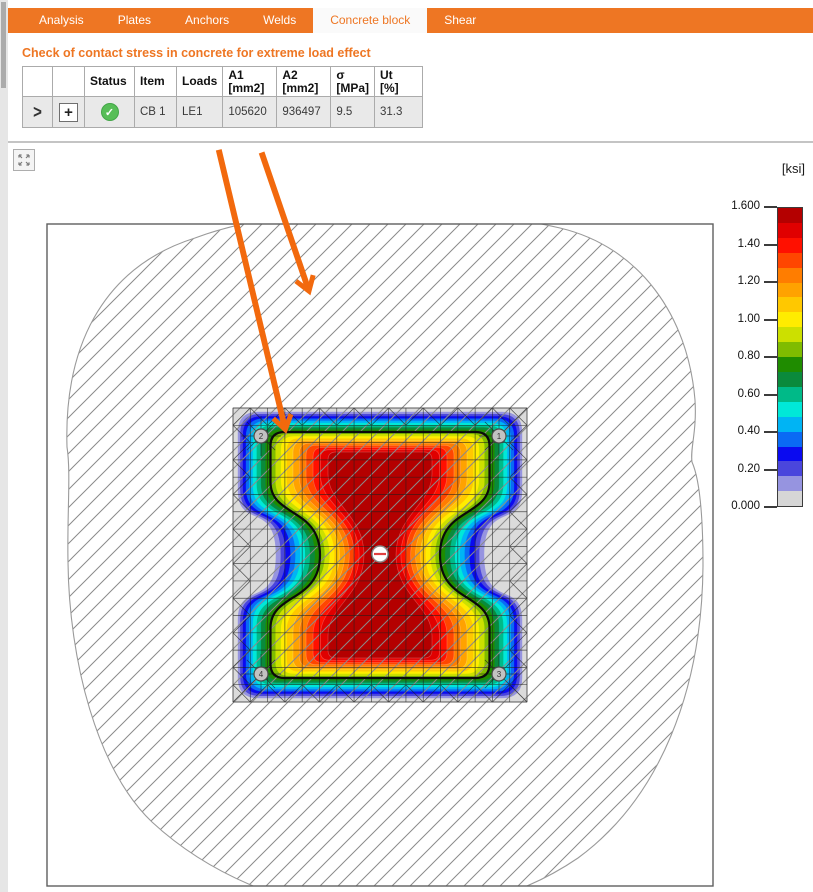 The width and height of the screenshot is (813, 892). Describe the element at coordinates (3, 45) in the screenshot. I see `scrollbar-thumb` at that location.